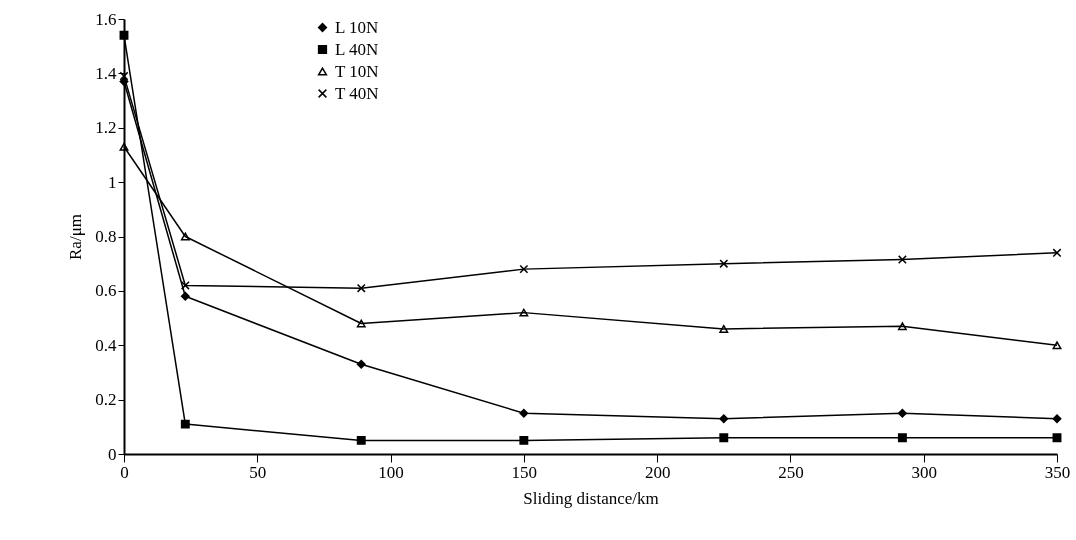 Image resolution: width=1076 pixels, height=540 pixels. I want to click on legend-label: T 40N, so click(357, 93).